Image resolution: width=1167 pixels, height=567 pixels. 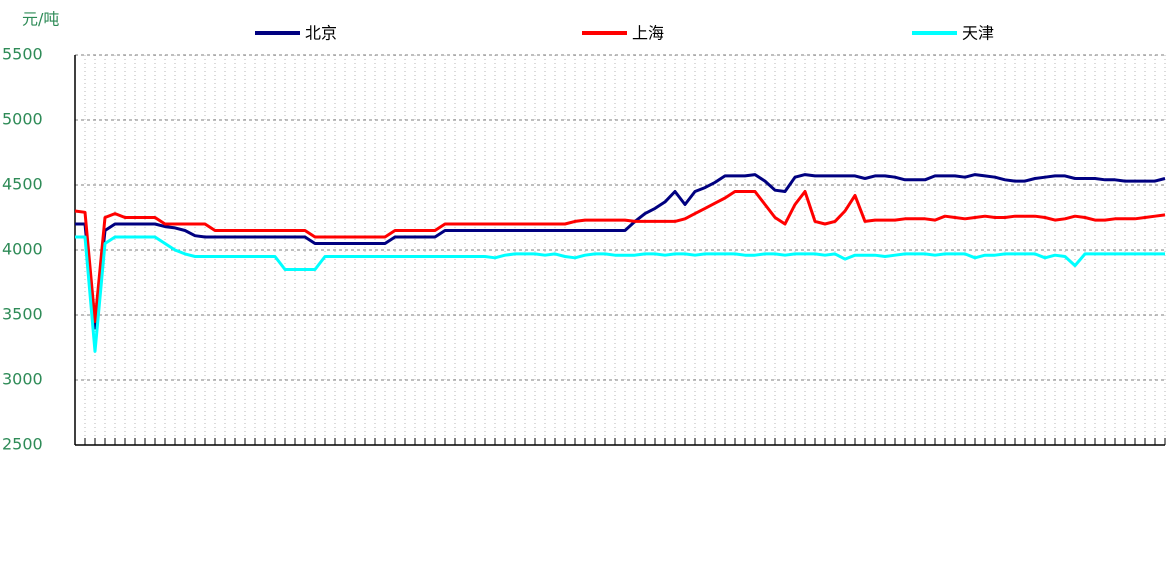 What do you see at coordinates (22, 379) in the screenshot?
I see `y-tick-label: 3000` at bounding box center [22, 379].